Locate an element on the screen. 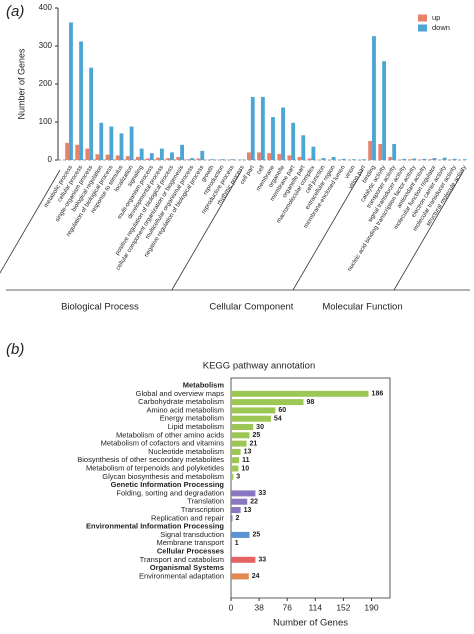 This screenshot has height=634, width=474. group-header: Metabolism is located at coordinates (204, 384).